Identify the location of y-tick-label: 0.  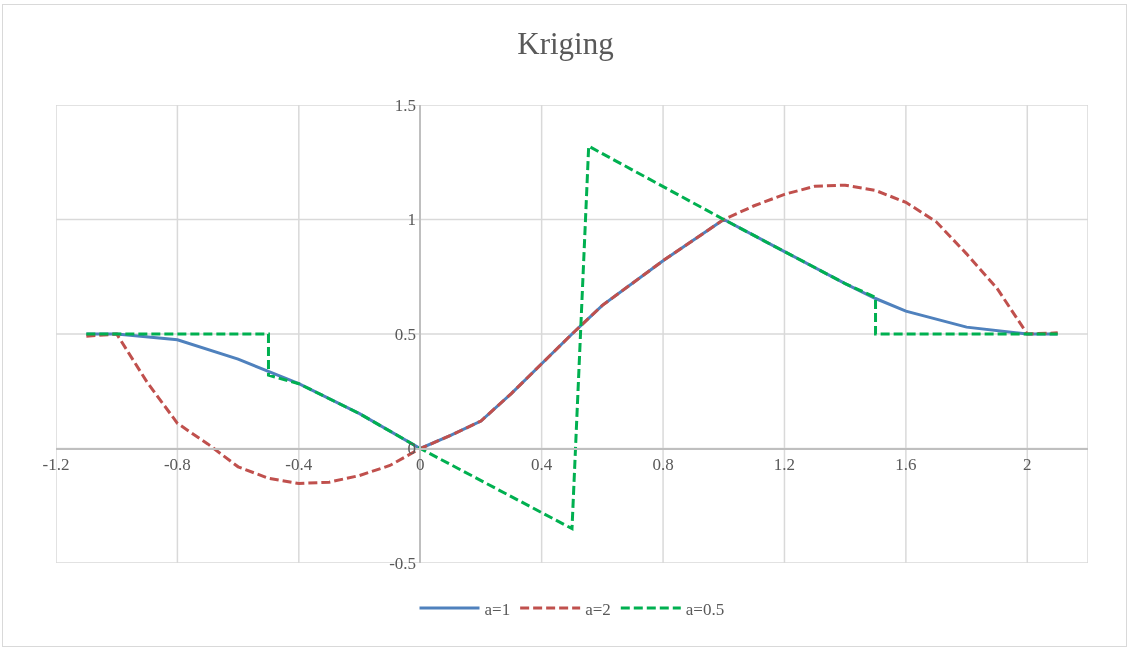
(412, 449).